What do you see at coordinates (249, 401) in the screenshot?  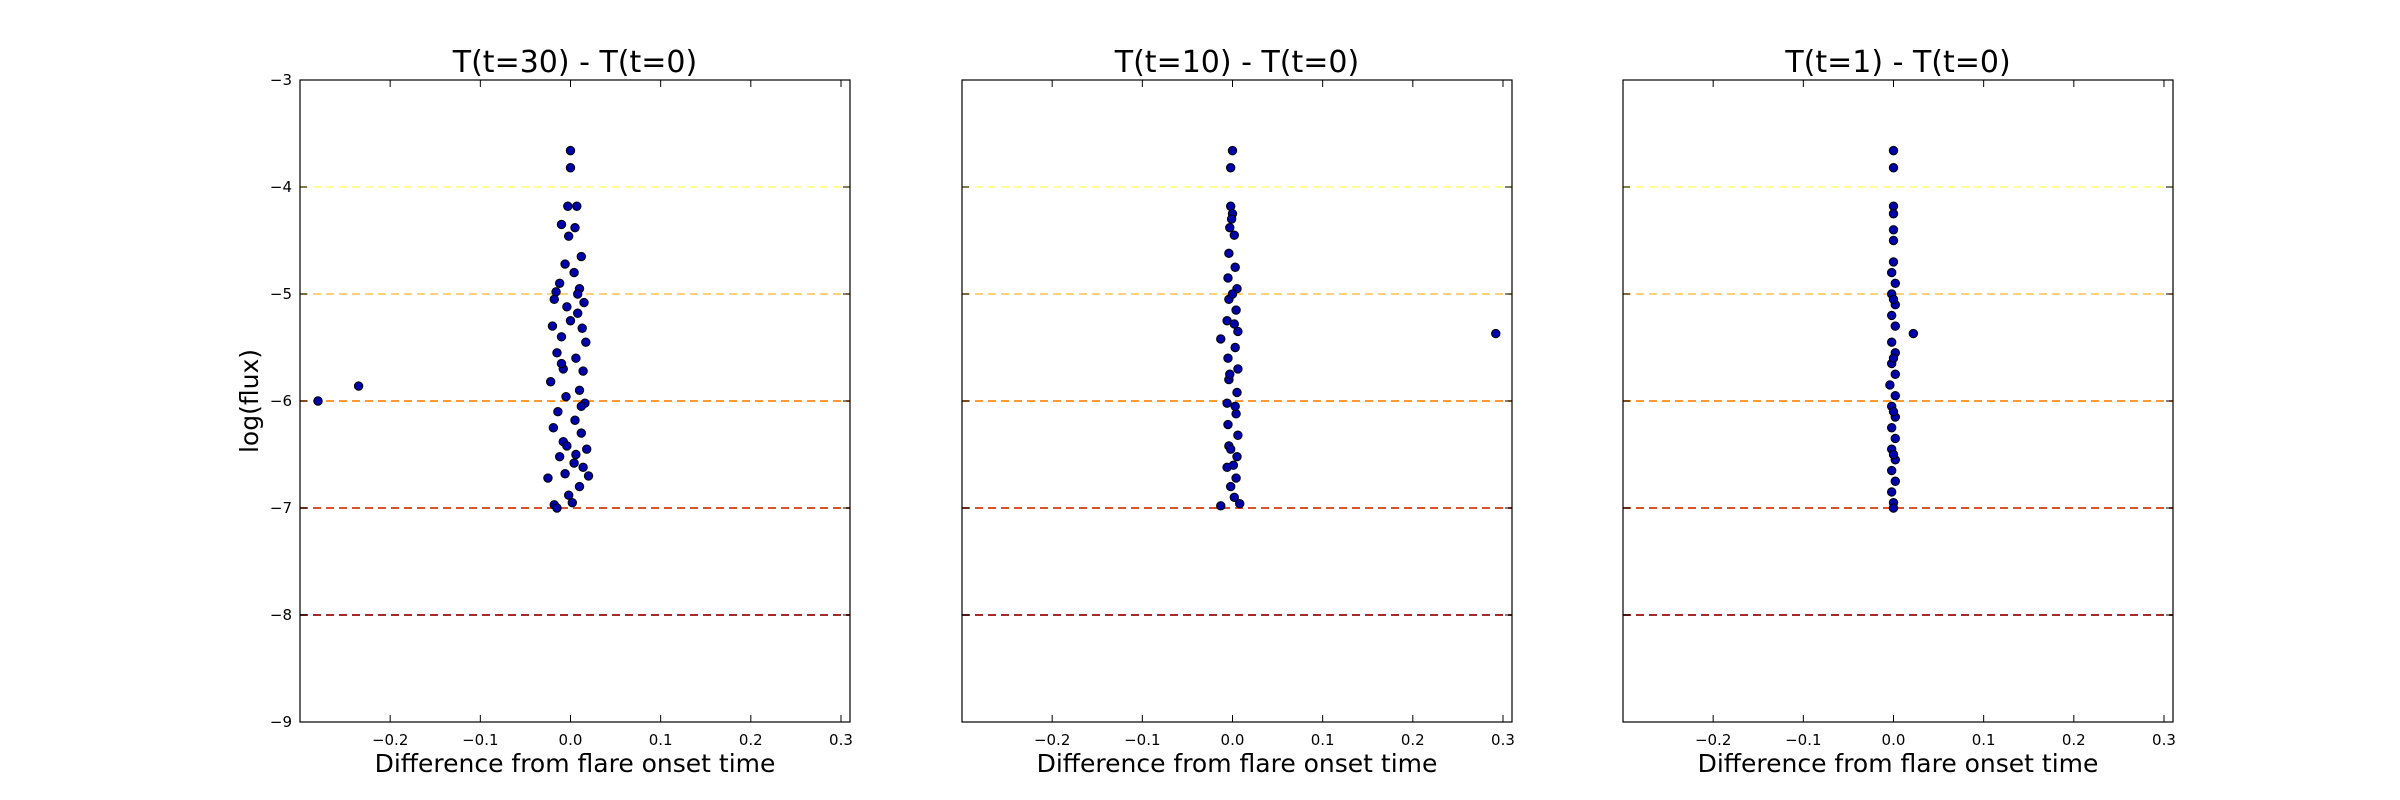 I see `y-axis-label: log(flux)` at bounding box center [249, 401].